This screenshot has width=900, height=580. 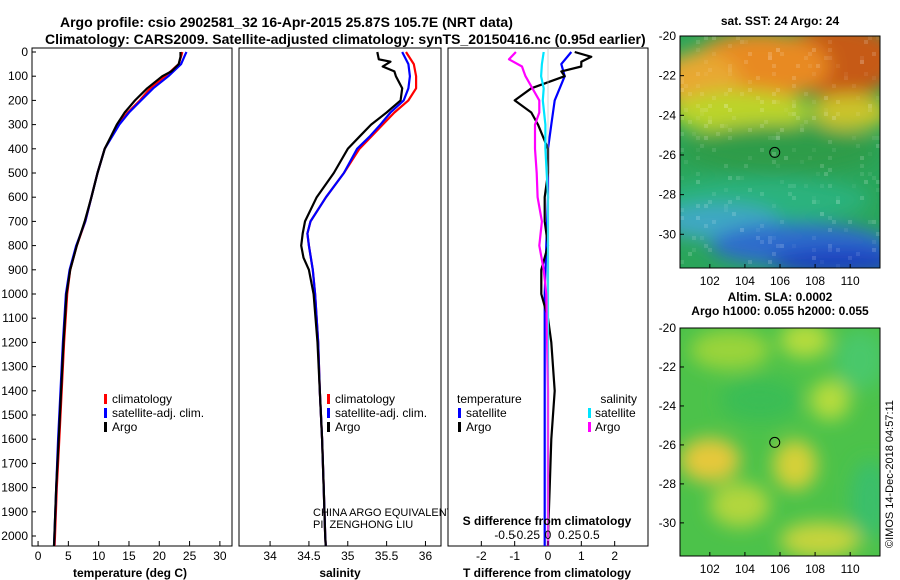 I want to click on x-tick-label: 35, so click(x=348, y=556).